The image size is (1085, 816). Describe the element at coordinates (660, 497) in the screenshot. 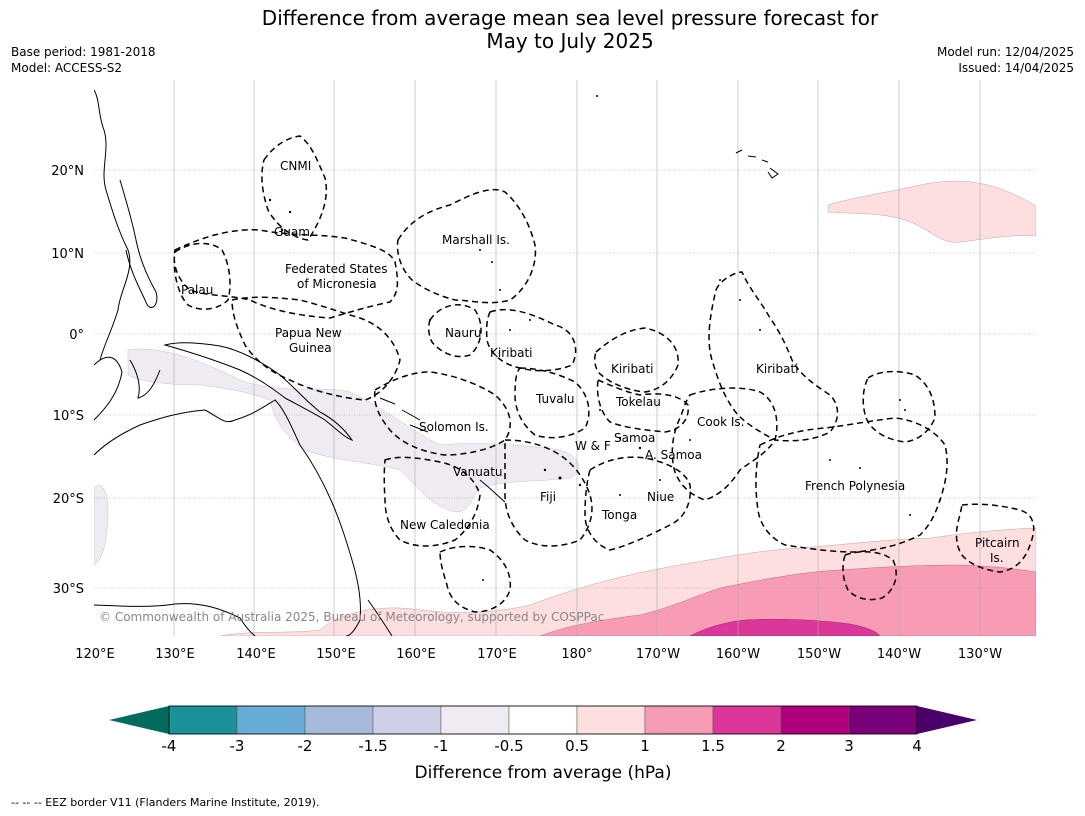

I see `region-label-niue: Niue` at that location.